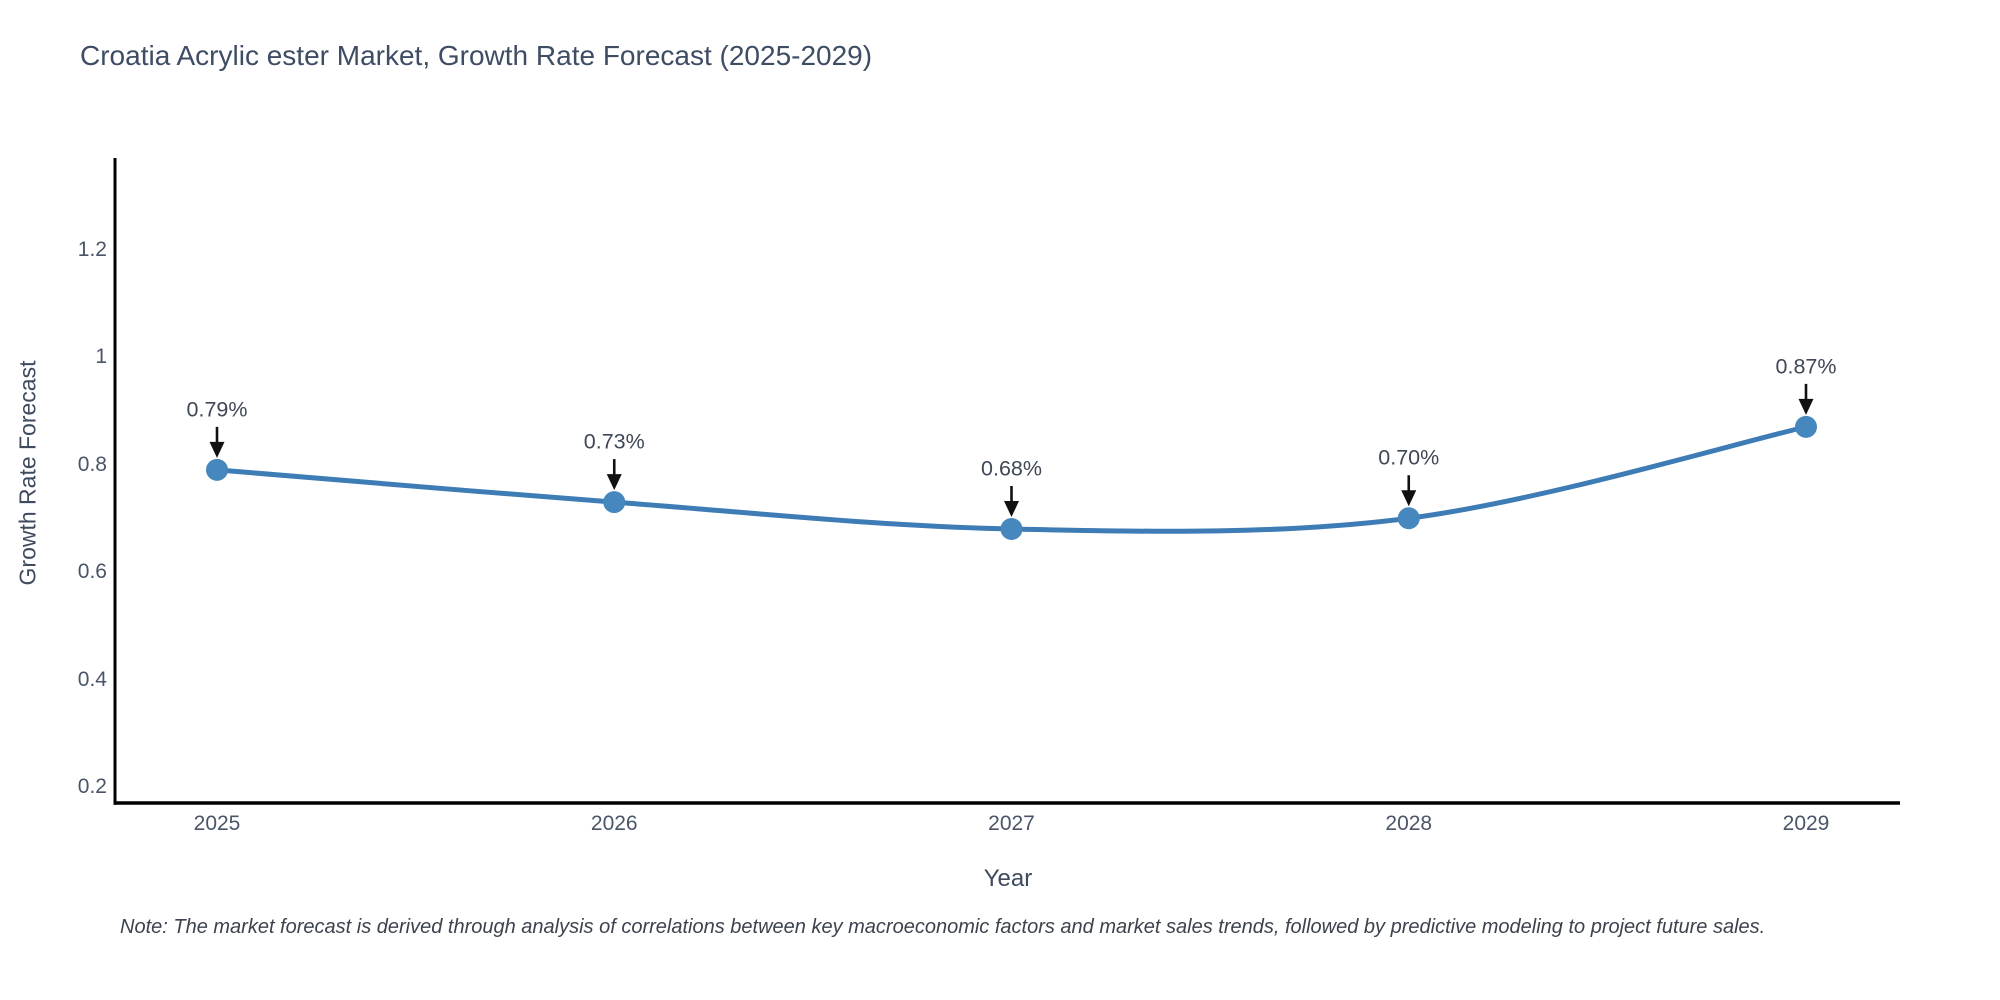 The width and height of the screenshot is (2000, 1000). Describe the element at coordinates (27, 473) in the screenshot. I see `y-axis-title: Growth Rate Forecast` at that location.